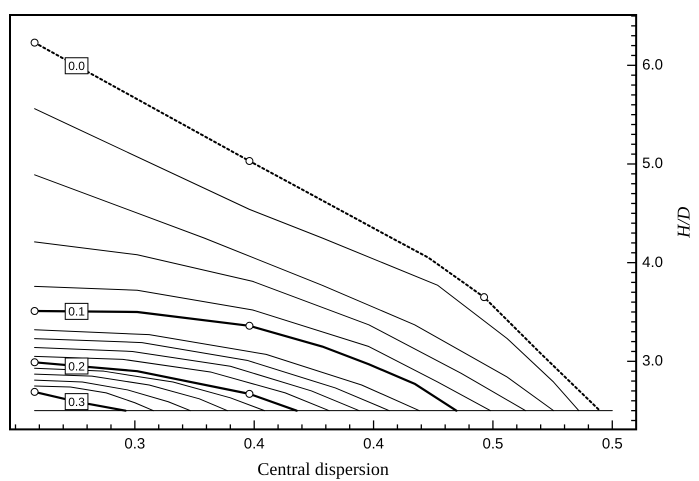 The width and height of the screenshot is (699, 481). What do you see at coordinates (653, 163) in the screenshot?
I see `y-tick-label: 5.0` at bounding box center [653, 163].